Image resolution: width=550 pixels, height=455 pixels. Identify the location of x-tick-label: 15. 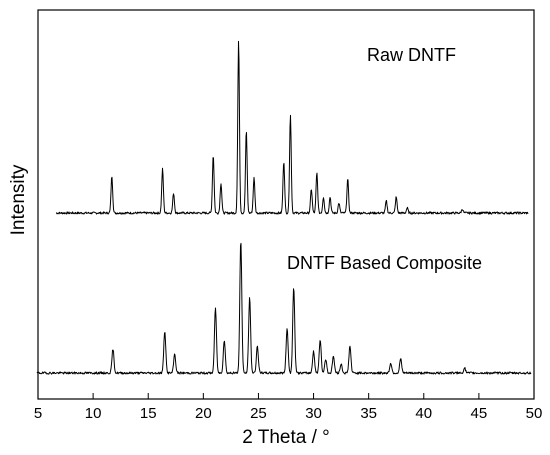
(148, 413).